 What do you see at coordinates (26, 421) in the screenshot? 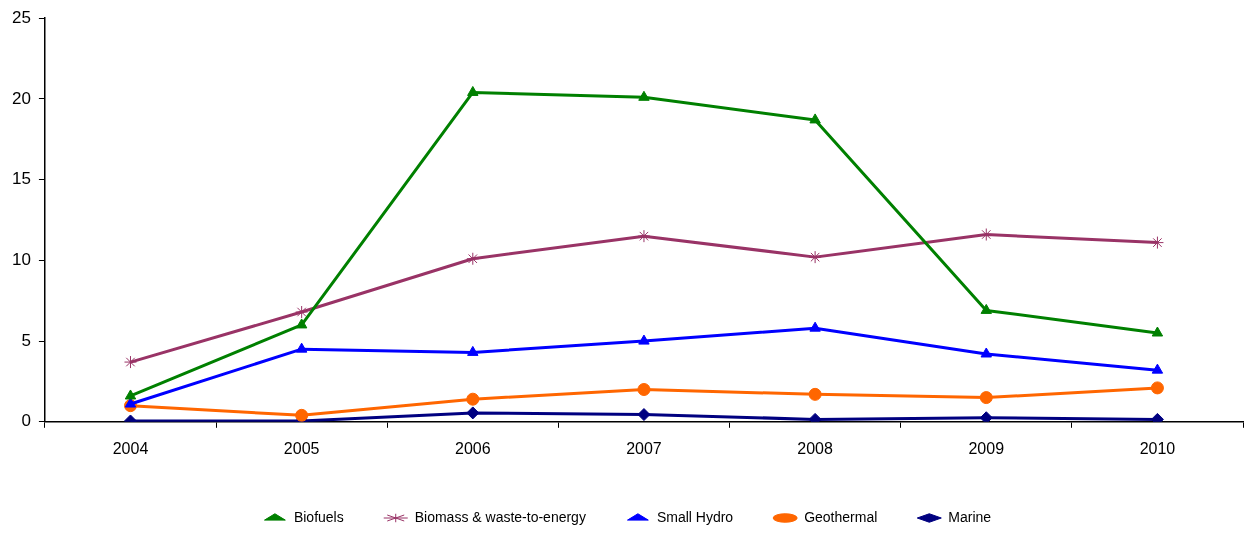
I see `y-tick-label: 0` at bounding box center [26, 421].